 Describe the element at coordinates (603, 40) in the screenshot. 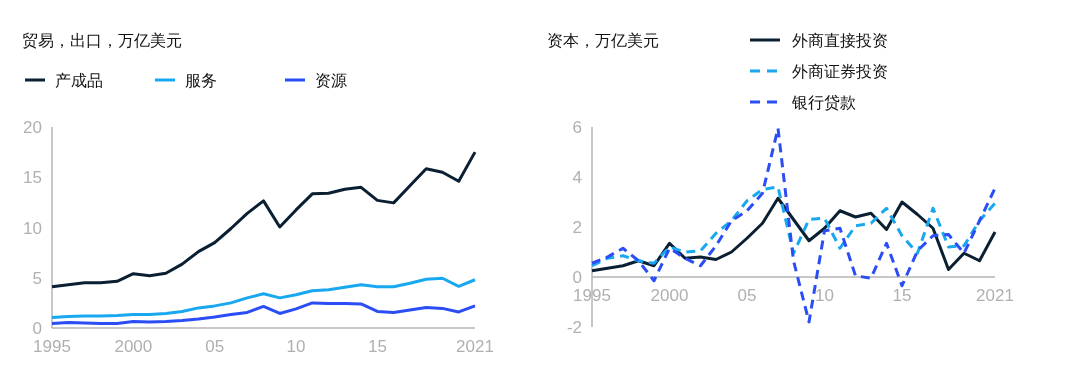

I see `chart-title: 资本，万亿美元` at that location.